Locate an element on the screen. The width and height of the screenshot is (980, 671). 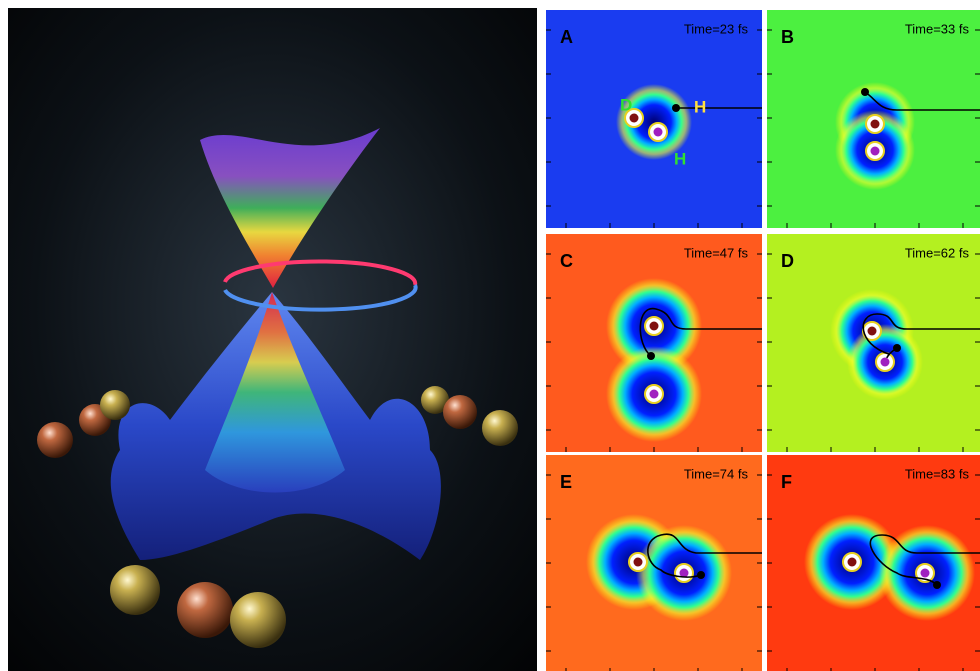
panel: E Time=74 fs is located at coordinates (654, 563).